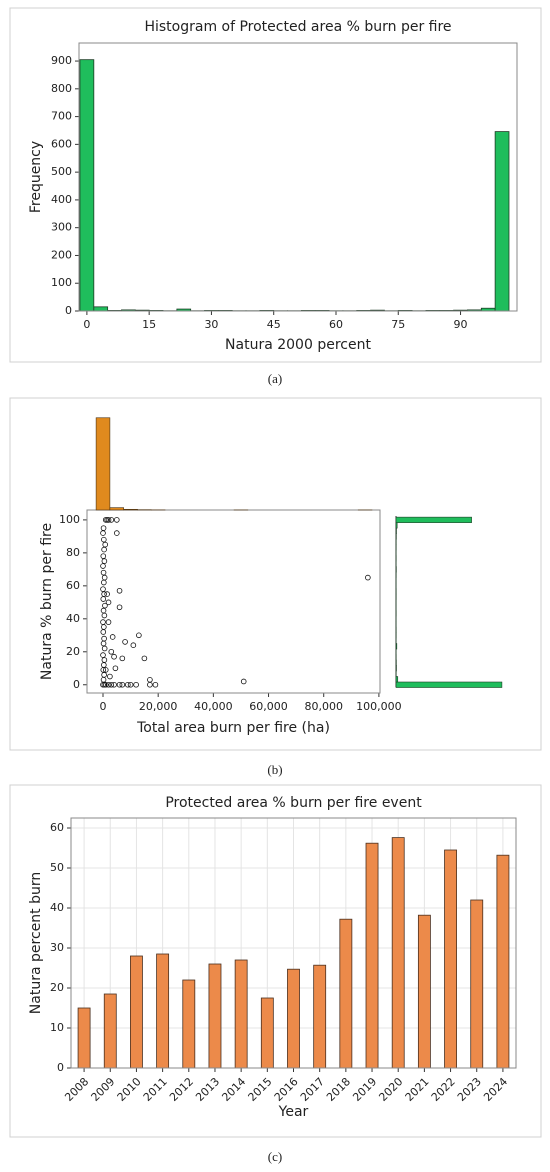  What do you see at coordinates (293, 1112) in the screenshot?
I see `x-axis-label: Year` at bounding box center [293, 1112].